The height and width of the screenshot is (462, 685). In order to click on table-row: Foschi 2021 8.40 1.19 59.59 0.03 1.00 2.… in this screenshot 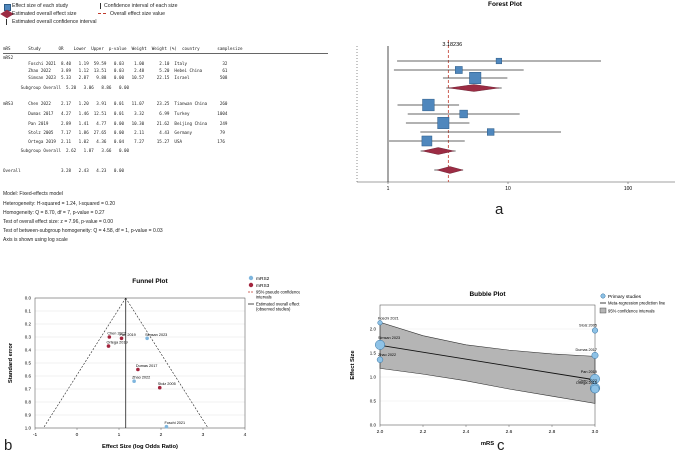, I will do `click(115, 63)`.